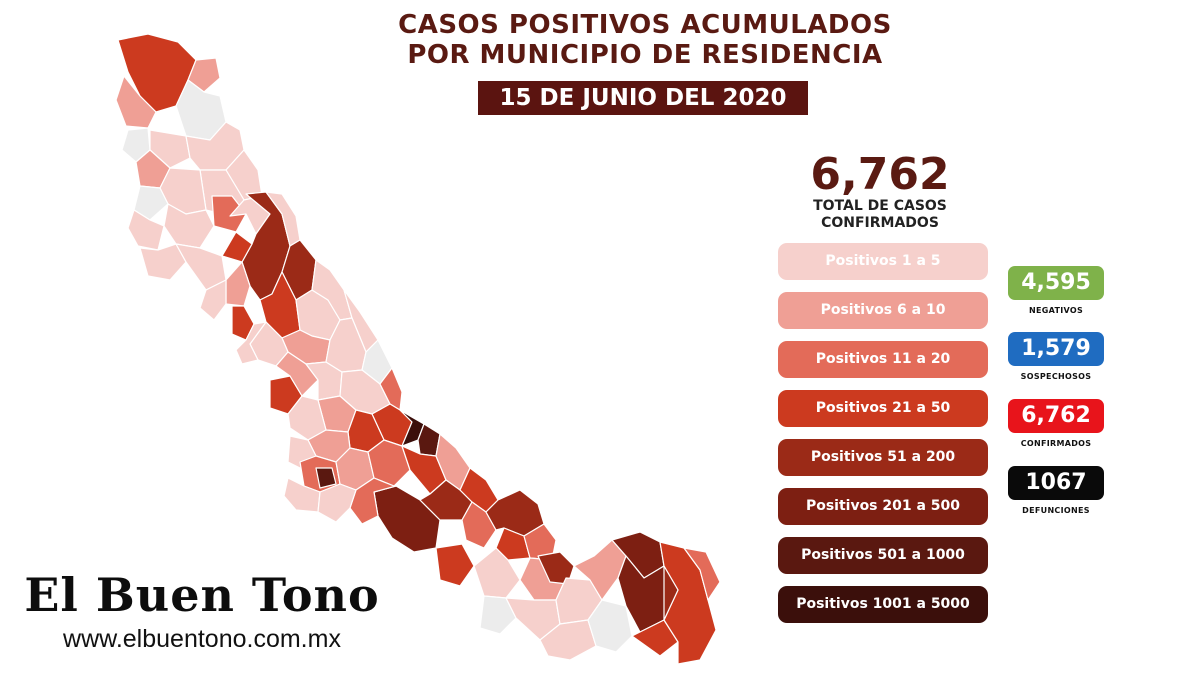 Image resolution: width=1200 pixels, height=675 pixels. I want to click on stat-negativos: 4,595 NEGATIVOS, so click(1056, 290).